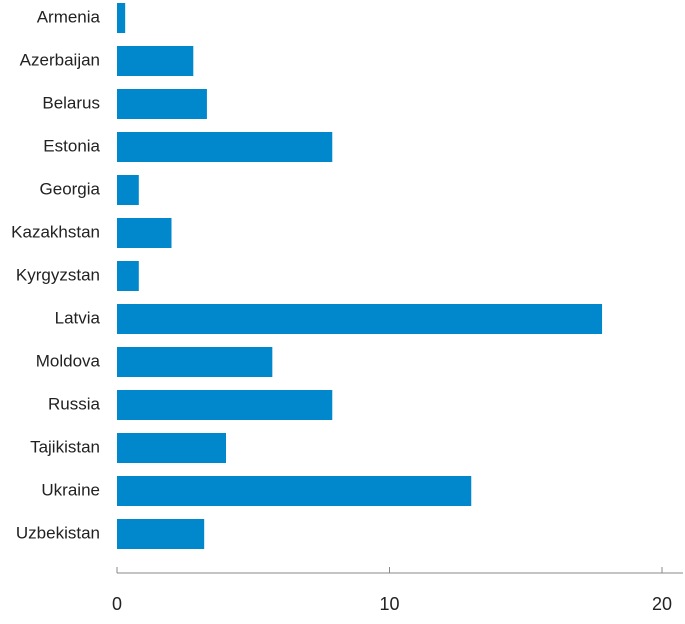 This screenshot has width=685, height=624. What do you see at coordinates (74, 403) in the screenshot?
I see `category-label-russia: Russia` at bounding box center [74, 403].